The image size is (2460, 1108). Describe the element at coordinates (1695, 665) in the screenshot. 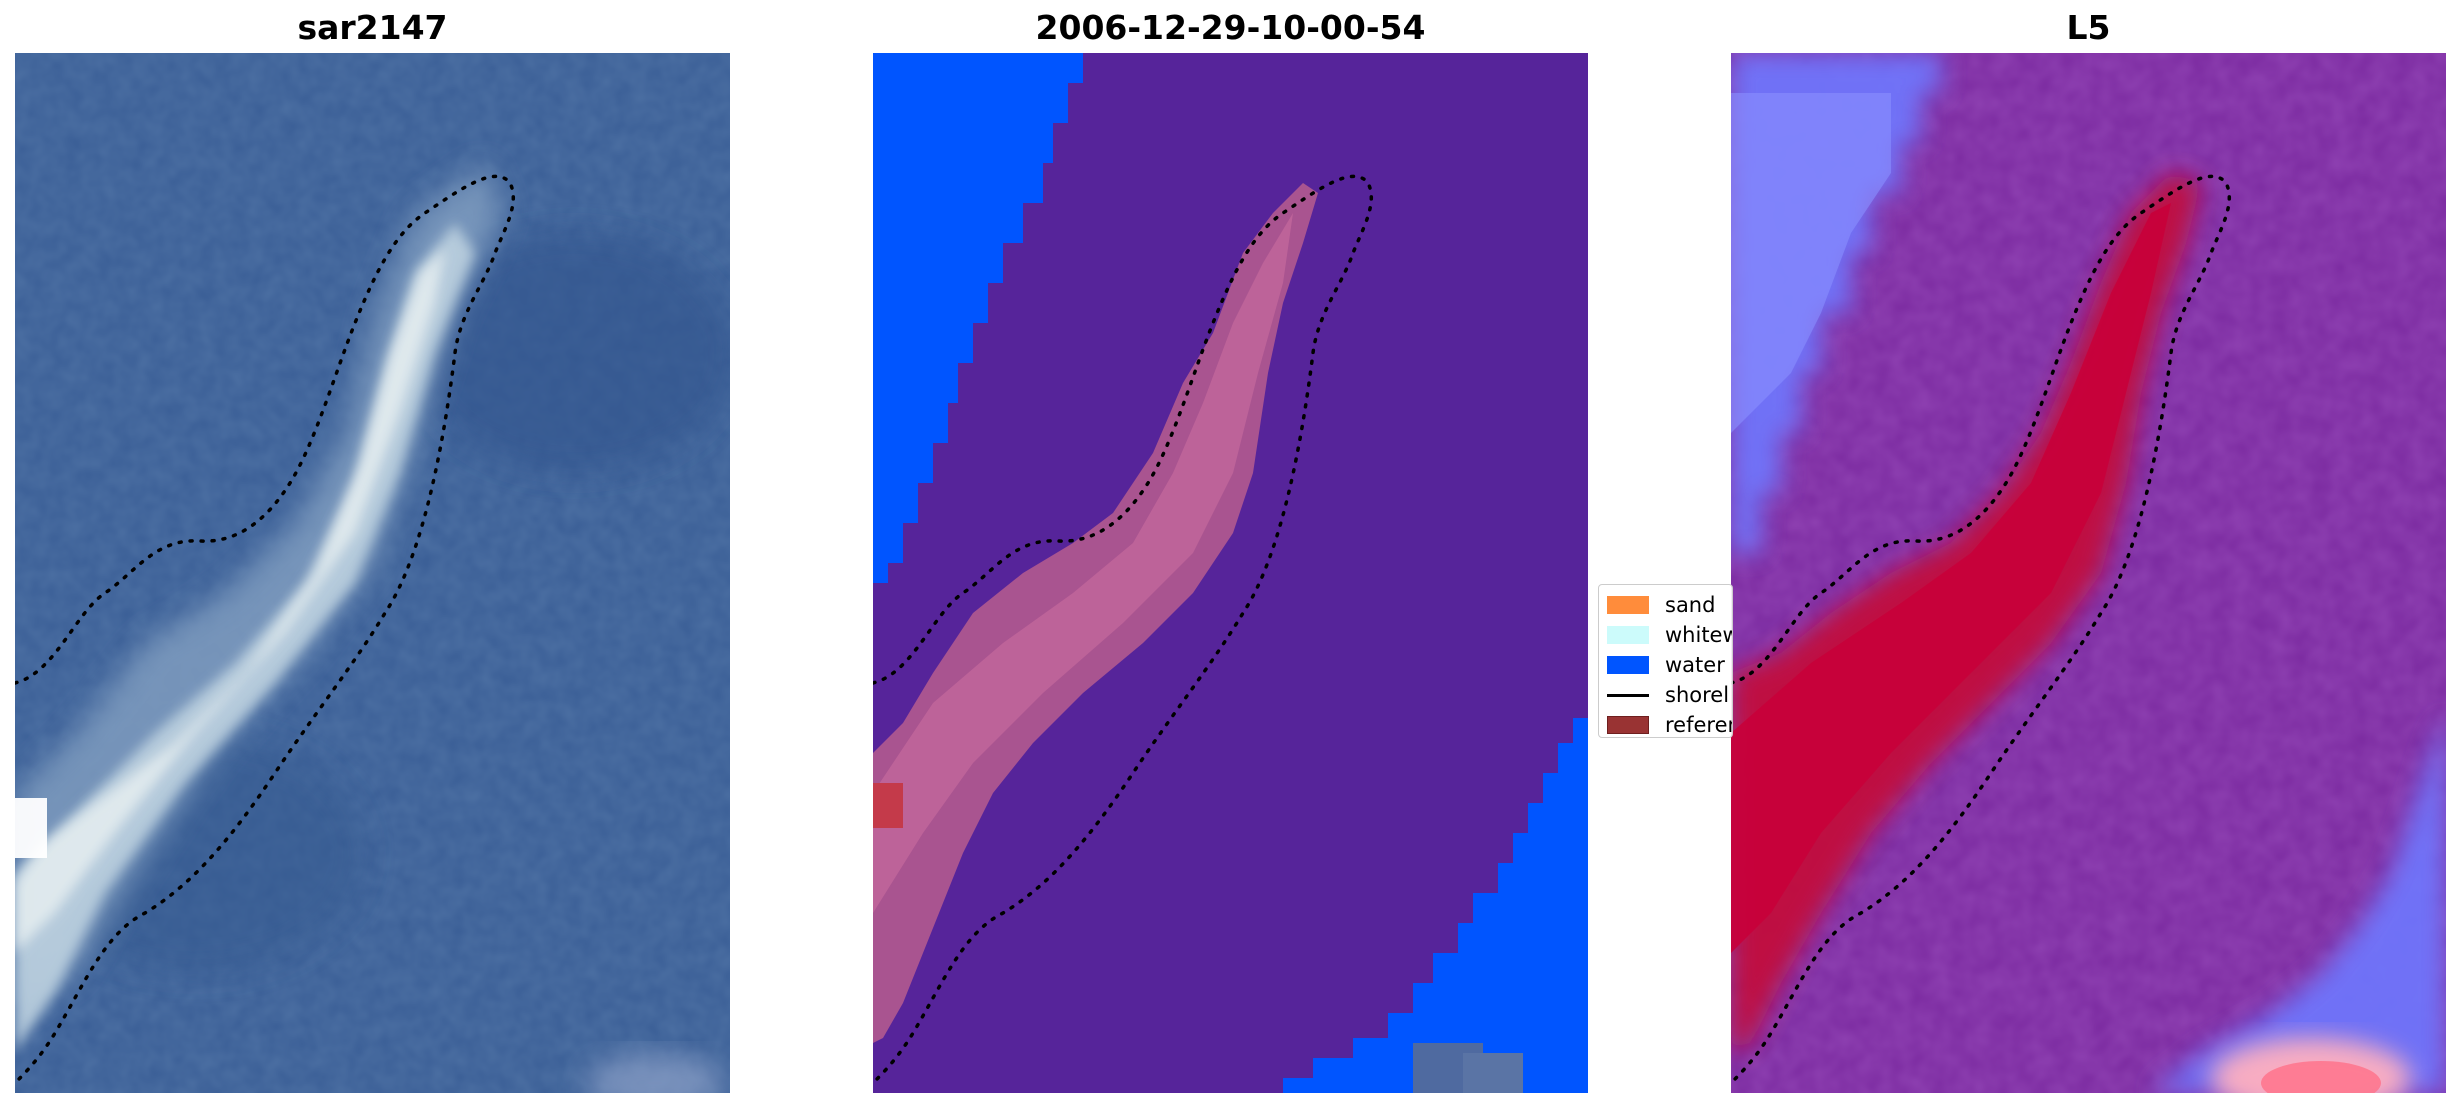

I see `legend-label: water` at that location.